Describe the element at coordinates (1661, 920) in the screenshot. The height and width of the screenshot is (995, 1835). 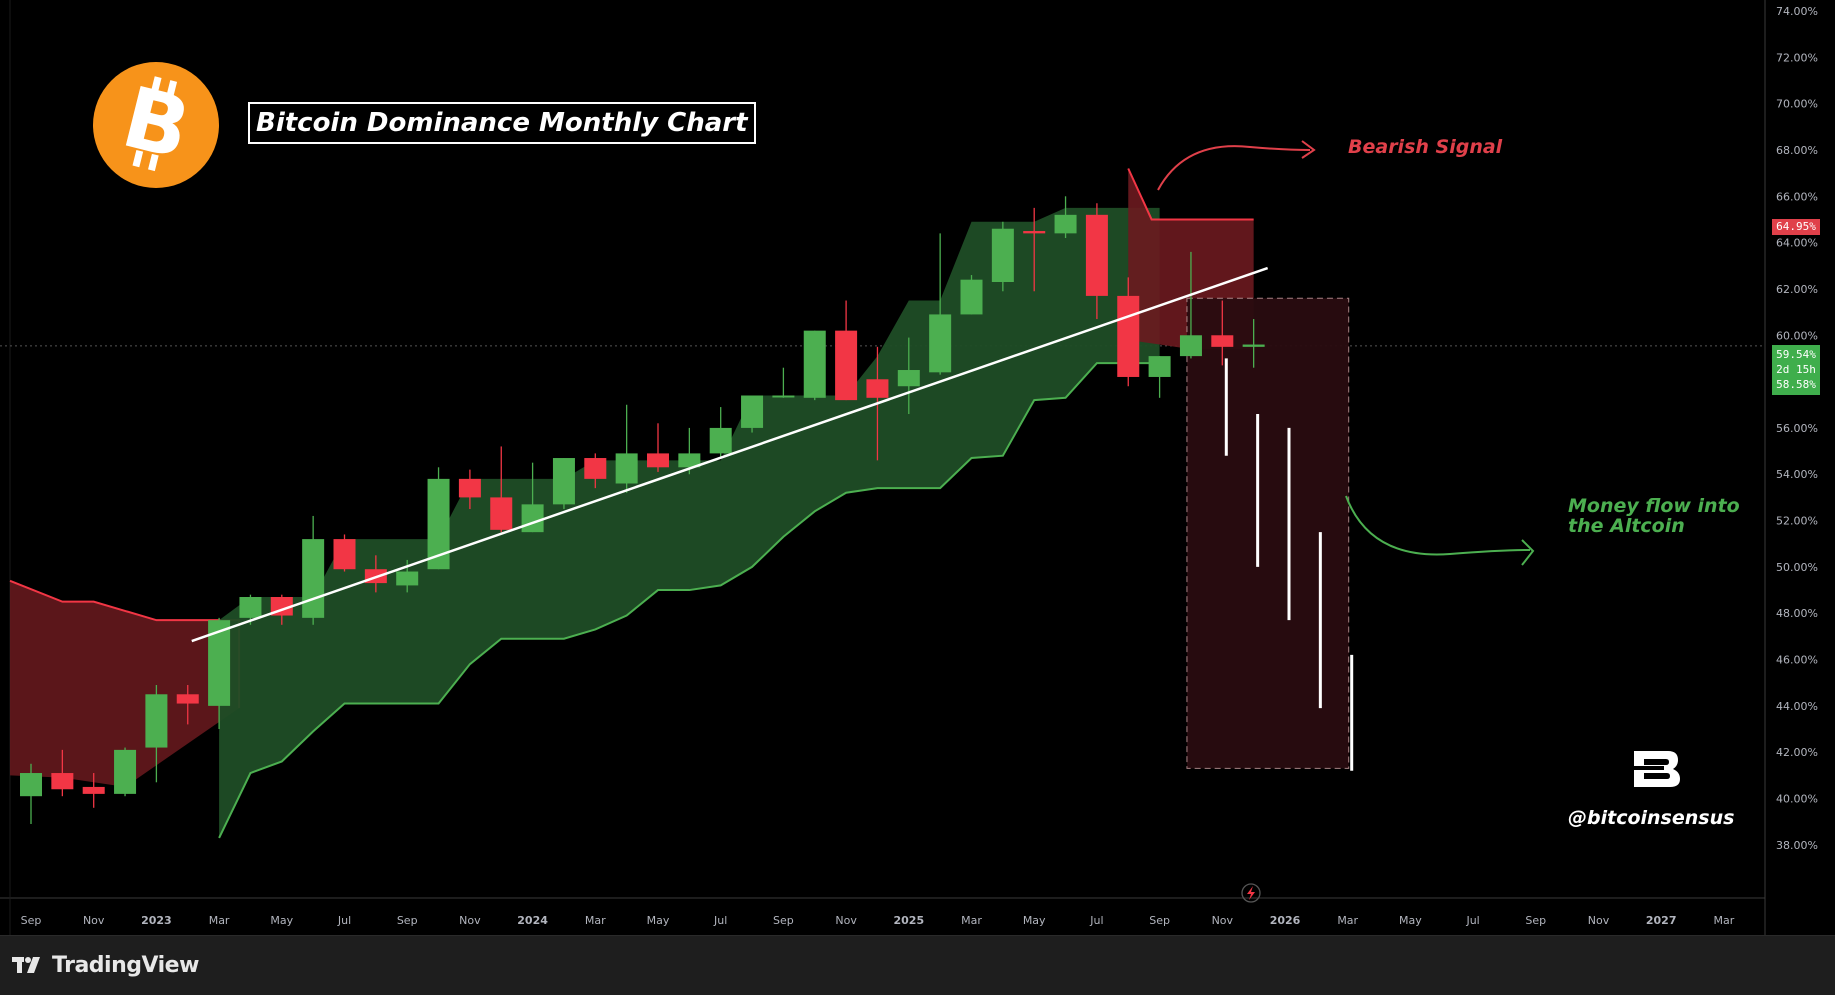
I see `time-tick-label: 2027` at that location.